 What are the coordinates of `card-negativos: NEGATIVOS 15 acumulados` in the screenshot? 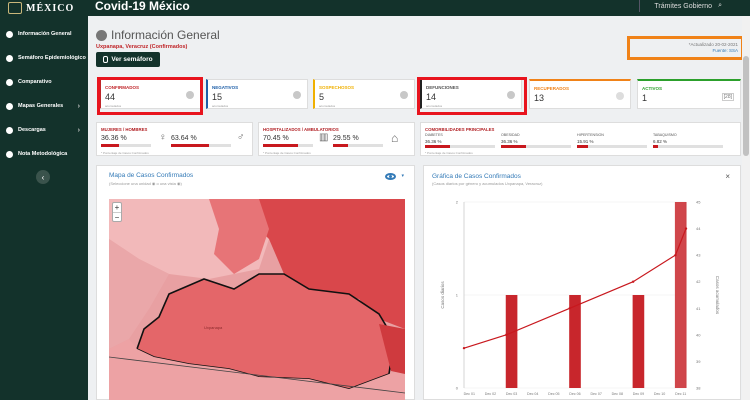 It's located at (257, 94).